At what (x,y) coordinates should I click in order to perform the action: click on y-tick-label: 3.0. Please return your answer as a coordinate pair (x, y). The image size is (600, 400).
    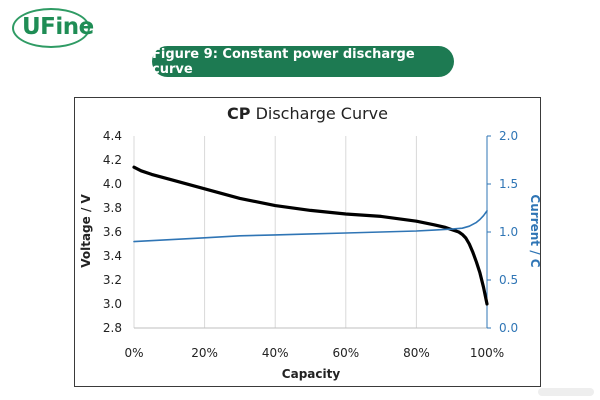
    Looking at the image, I should click on (112, 304).